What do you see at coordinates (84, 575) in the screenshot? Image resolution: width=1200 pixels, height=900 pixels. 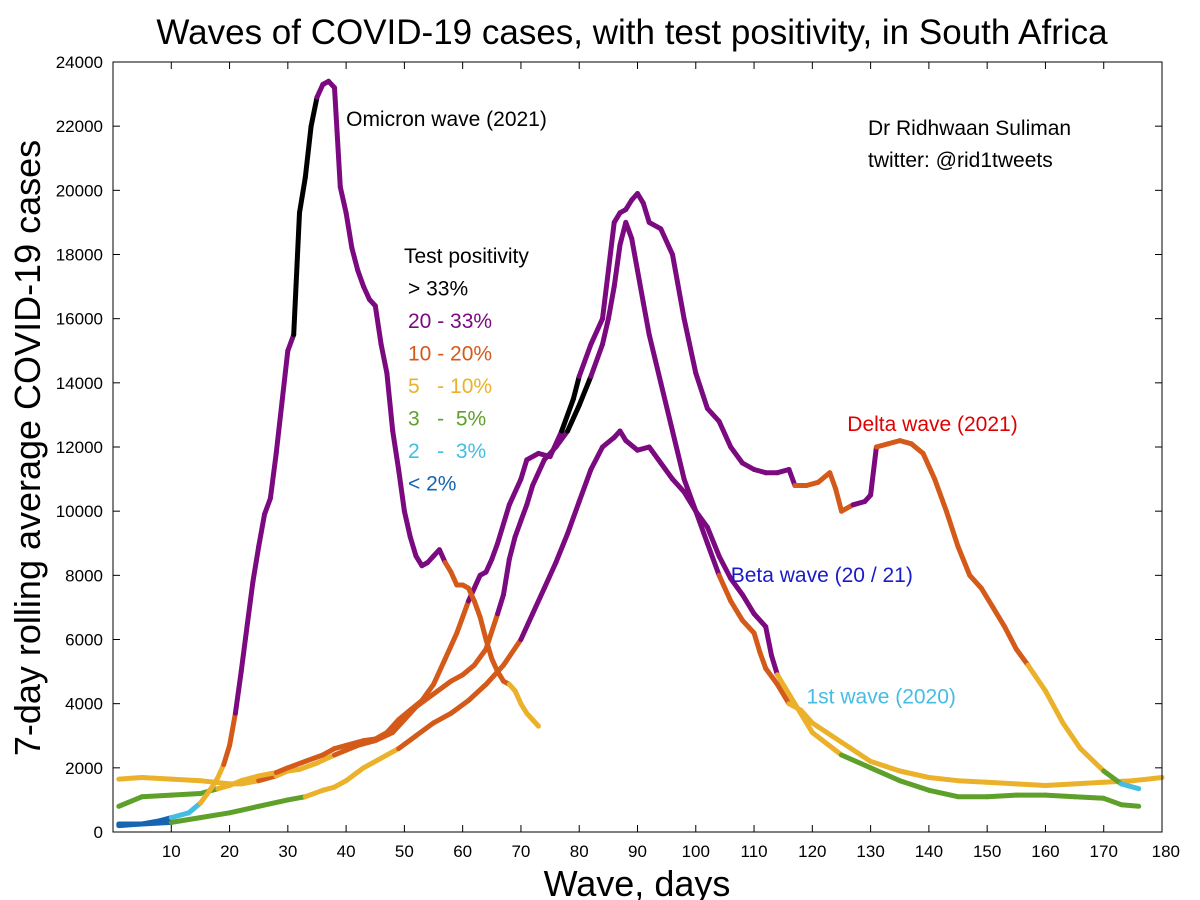 I see `y-tick-label: 8000` at bounding box center [84, 575].